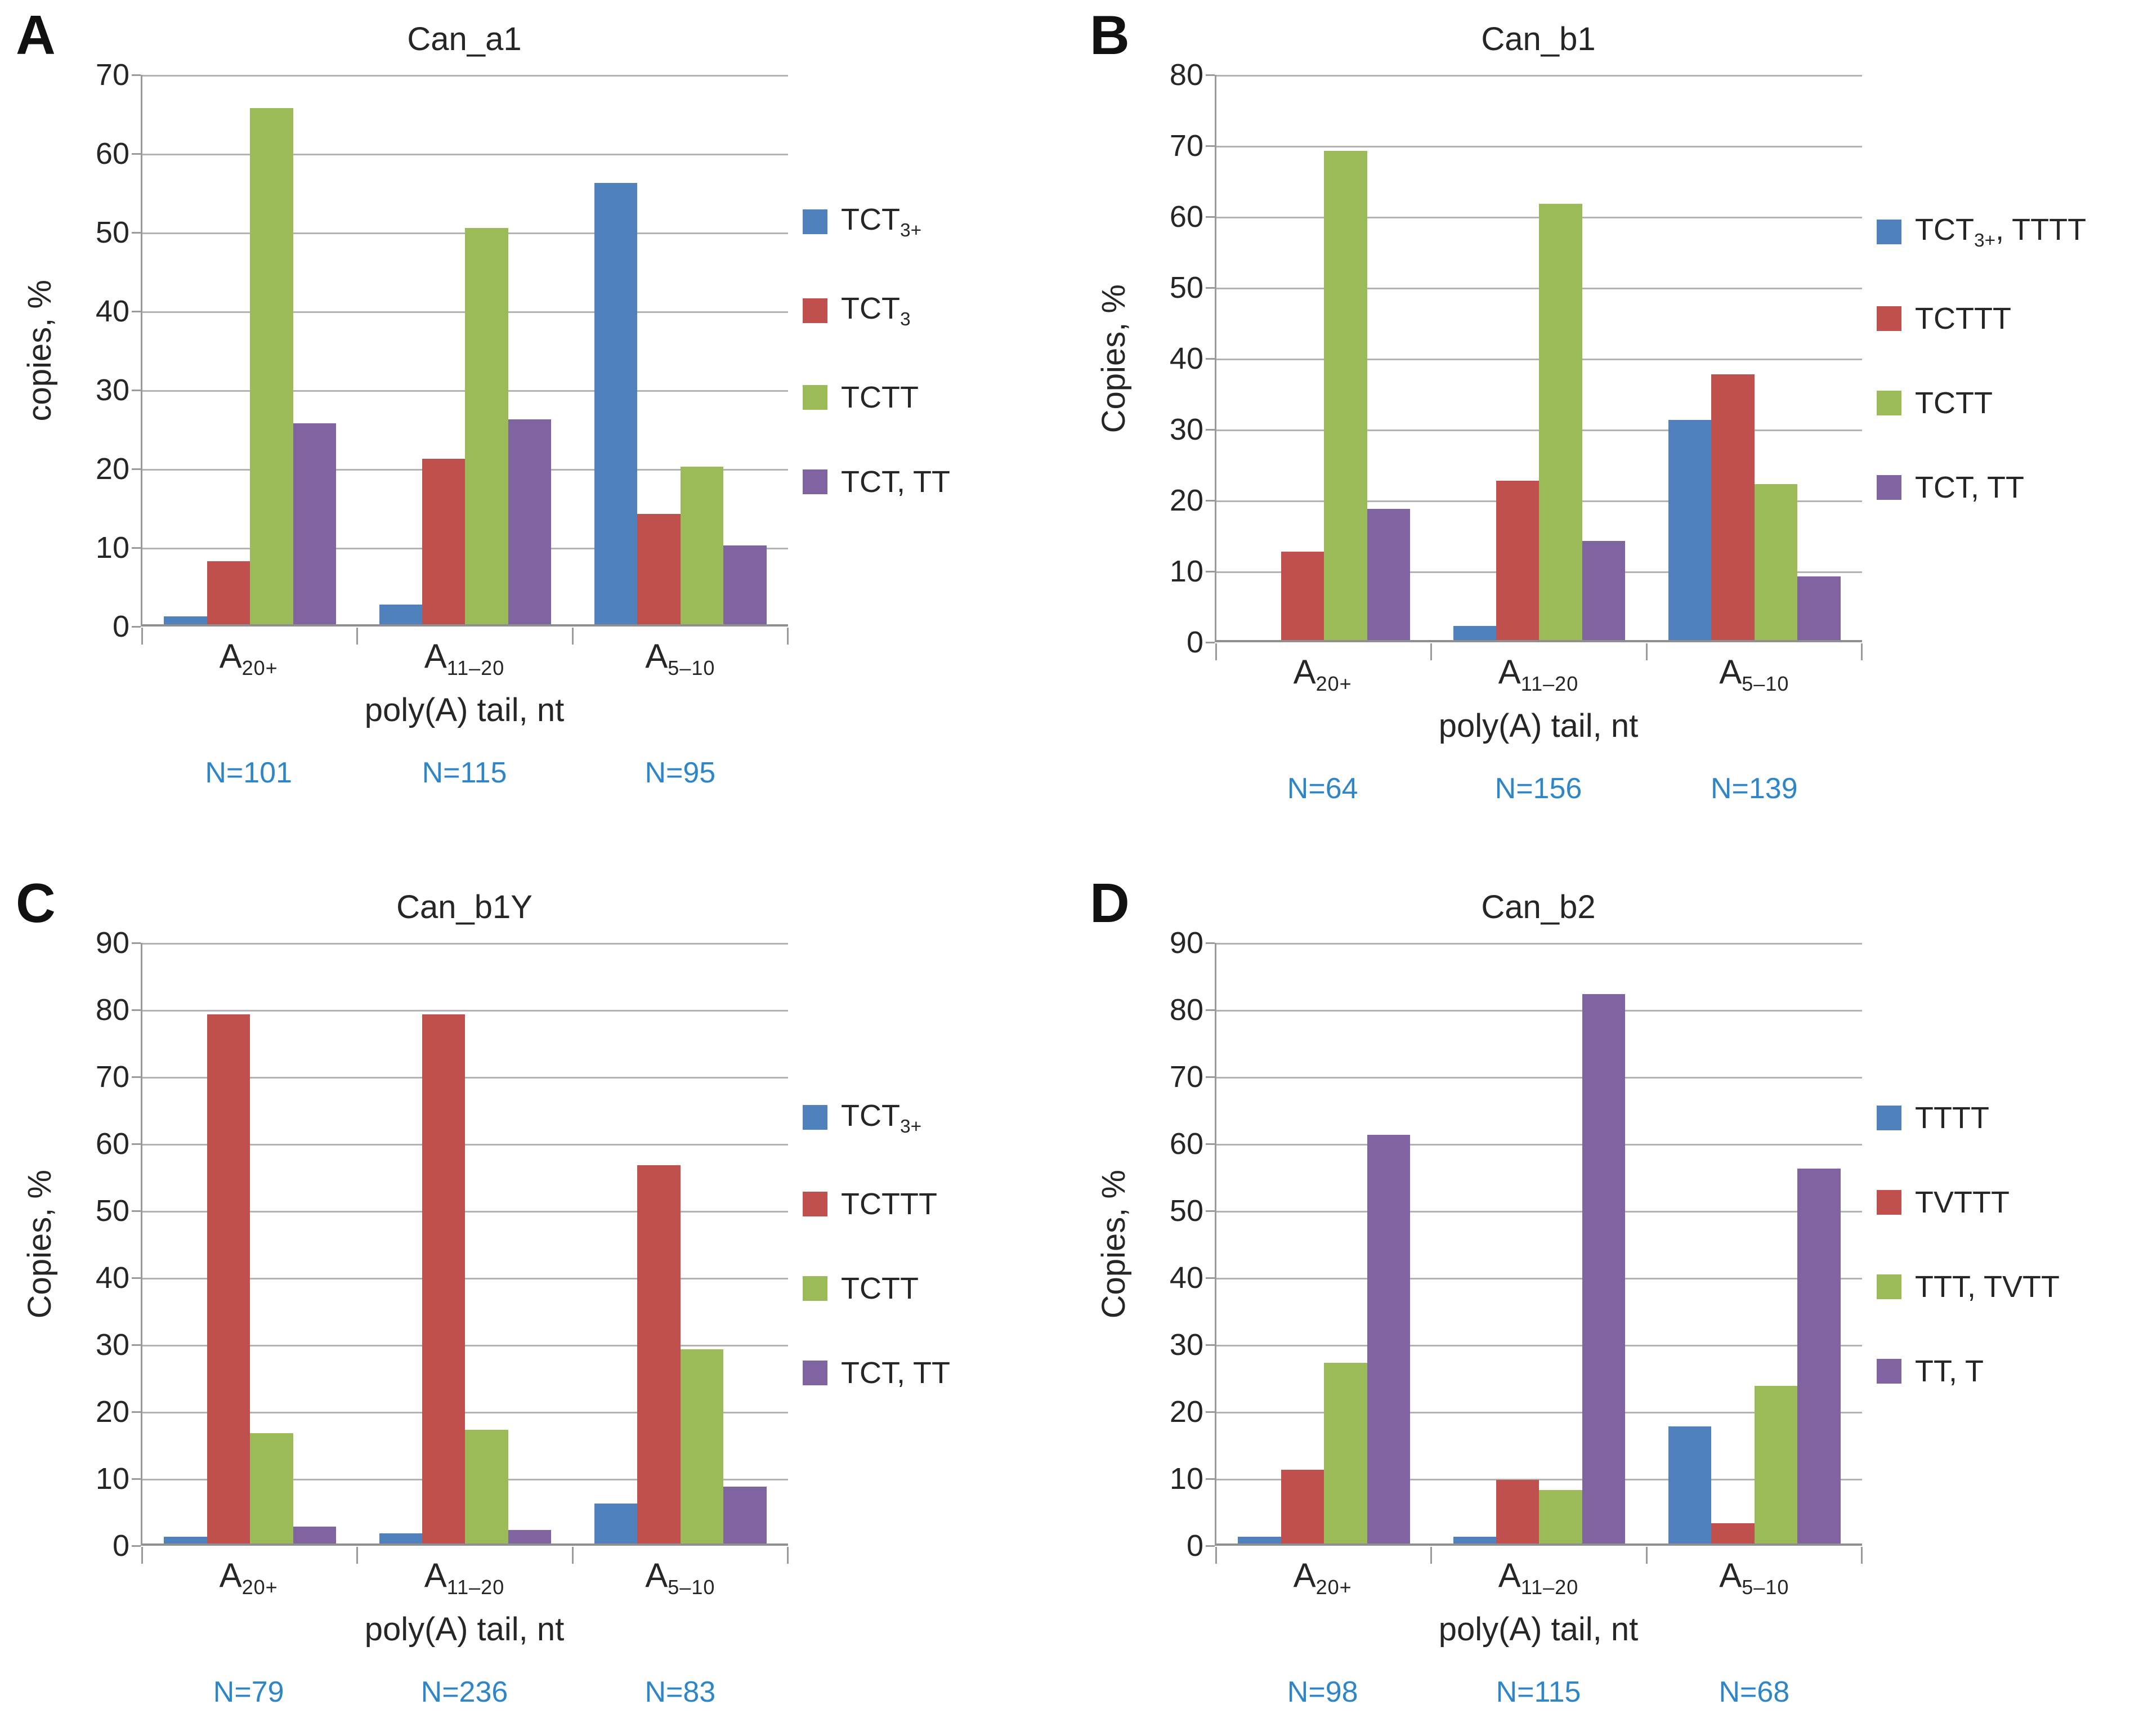 This screenshot has height=1736, width=2148. I want to click on bar-groups, so click(1539, 1243).